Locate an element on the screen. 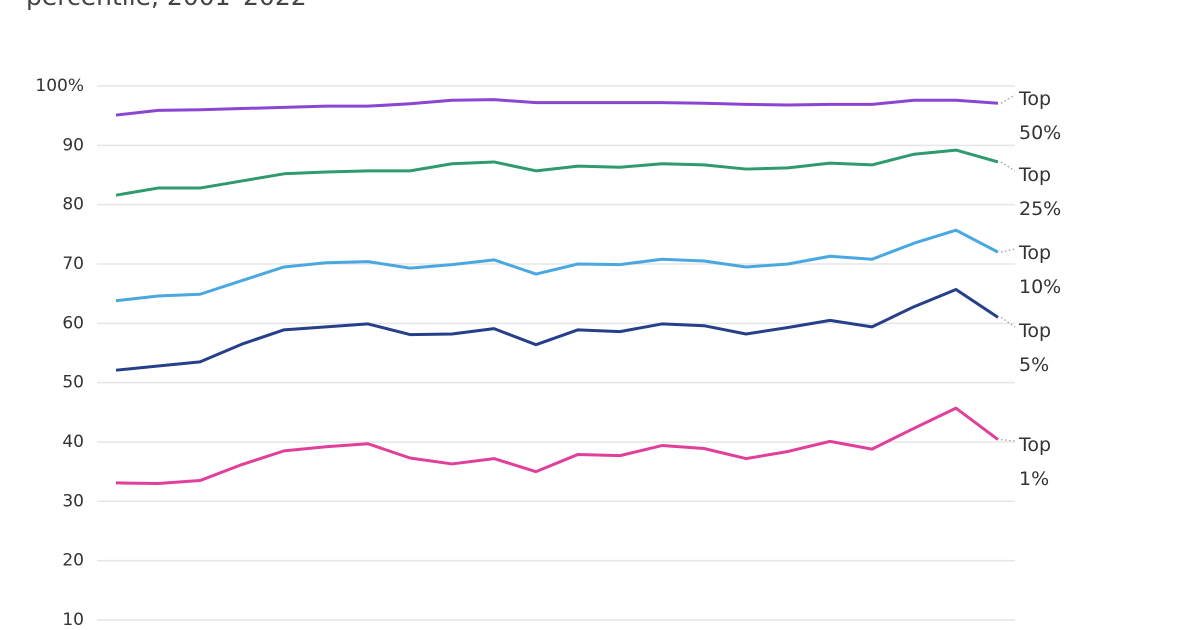 The height and width of the screenshot is (630, 1200). y-tick-label: 70 is located at coordinates (73, 264).